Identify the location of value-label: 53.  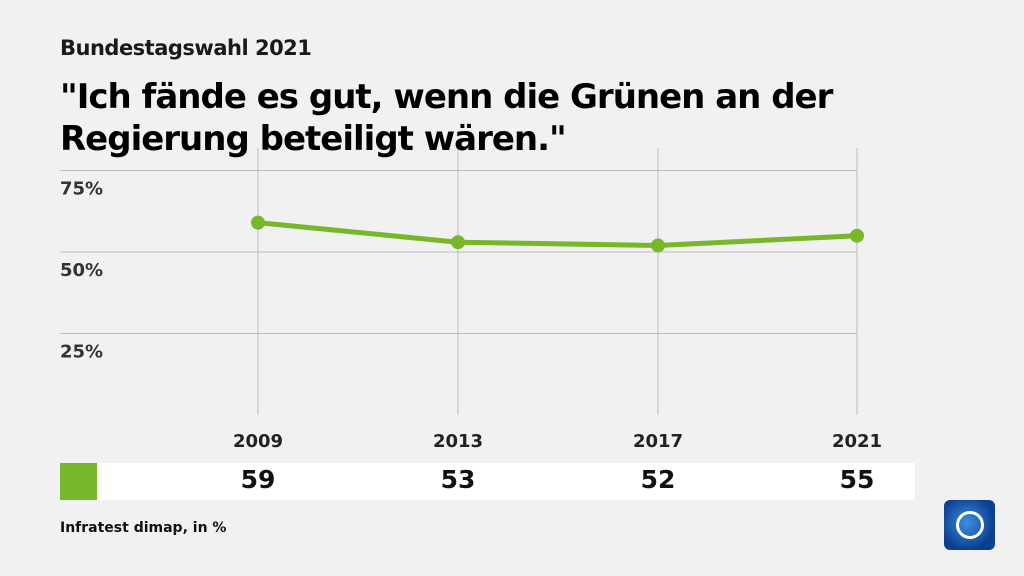
(458, 479).